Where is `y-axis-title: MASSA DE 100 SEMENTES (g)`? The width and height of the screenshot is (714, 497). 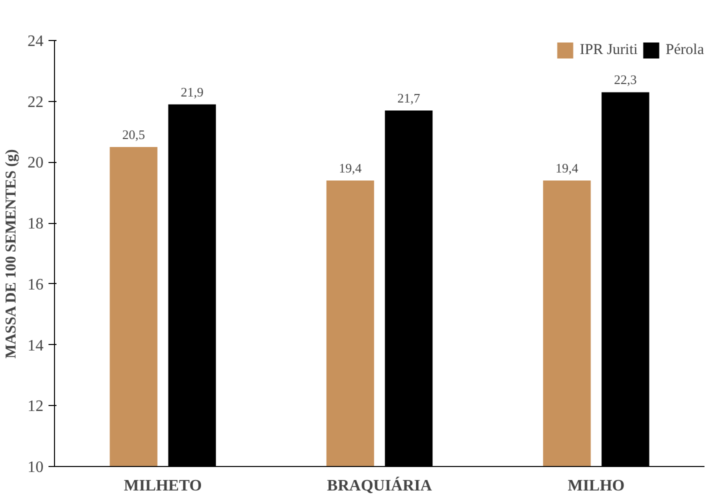
y-axis-title: MASSA DE 100 SEMENTES (g) is located at coordinates (12, 254).